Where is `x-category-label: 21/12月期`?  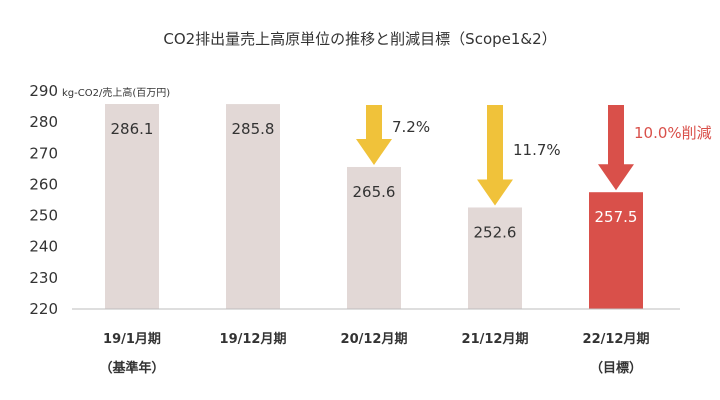 x-category-label: 21/12月期 is located at coordinates (495, 339).